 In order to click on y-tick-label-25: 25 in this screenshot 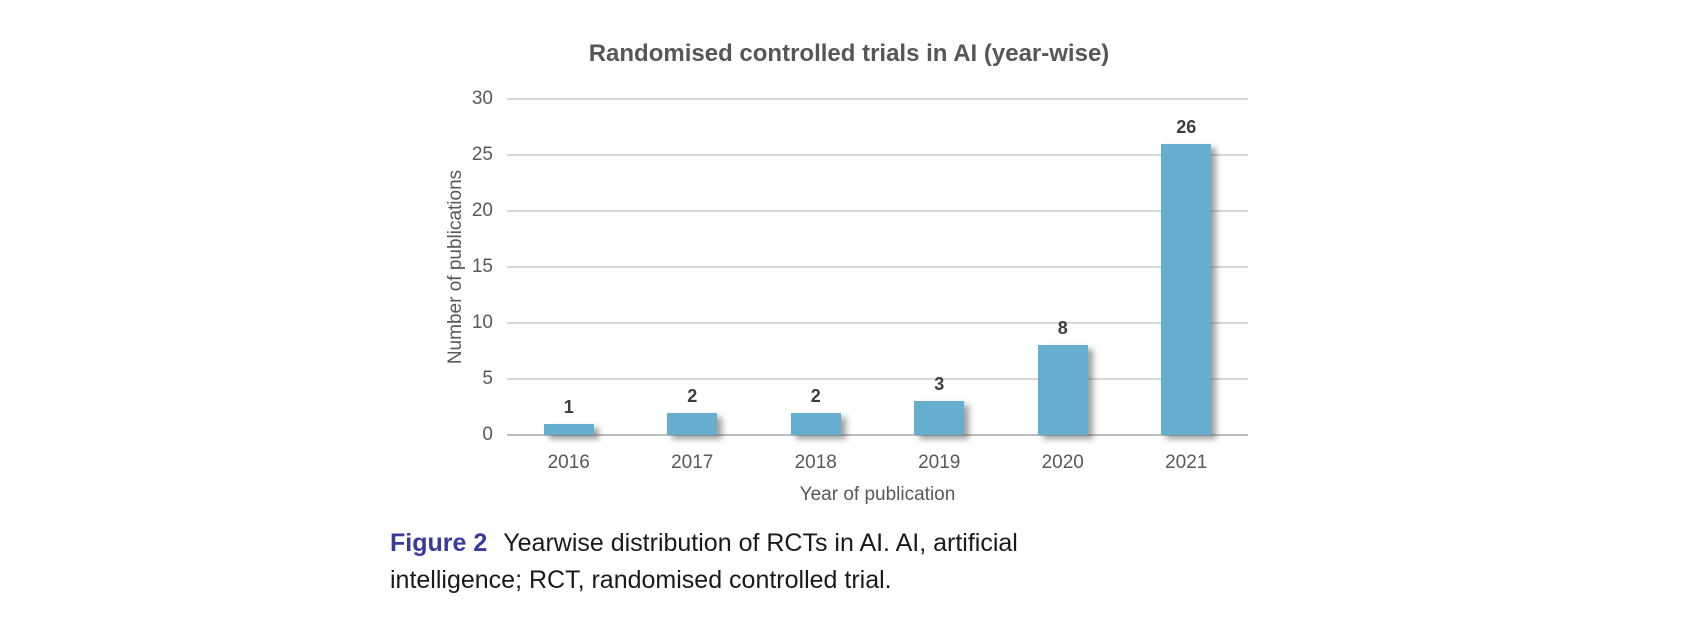, I will do `click(482, 154)`.